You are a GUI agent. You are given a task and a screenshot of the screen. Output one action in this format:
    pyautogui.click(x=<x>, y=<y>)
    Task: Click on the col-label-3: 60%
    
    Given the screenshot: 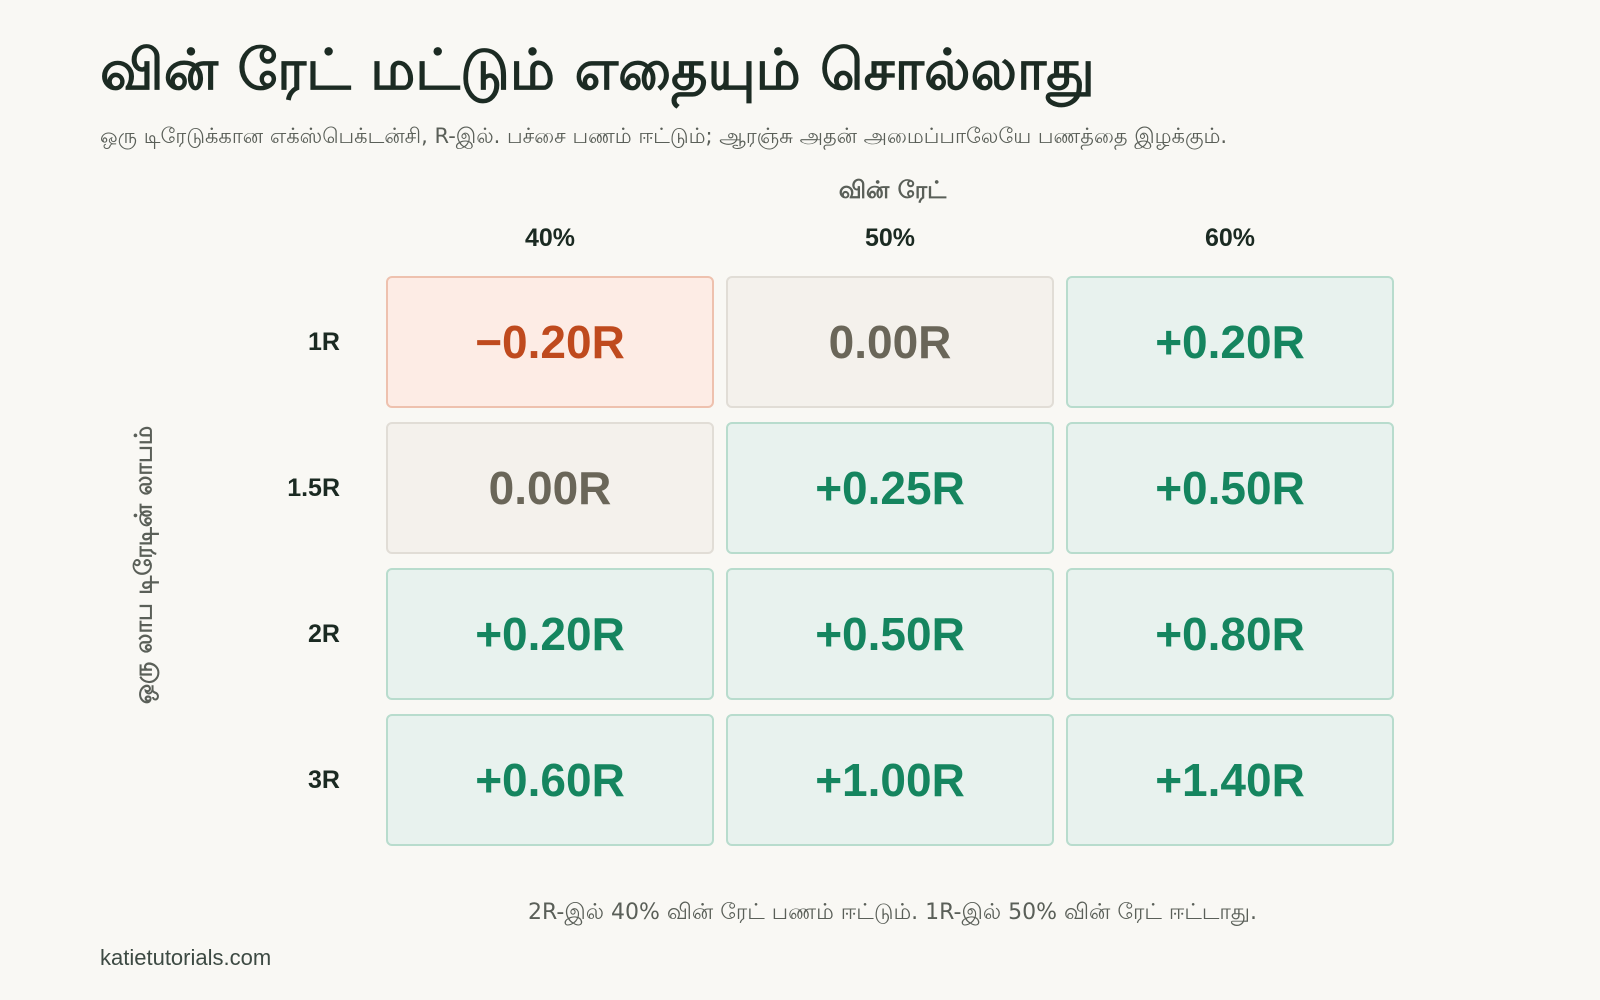 What is the action you would take?
    pyautogui.click(x=1230, y=238)
    